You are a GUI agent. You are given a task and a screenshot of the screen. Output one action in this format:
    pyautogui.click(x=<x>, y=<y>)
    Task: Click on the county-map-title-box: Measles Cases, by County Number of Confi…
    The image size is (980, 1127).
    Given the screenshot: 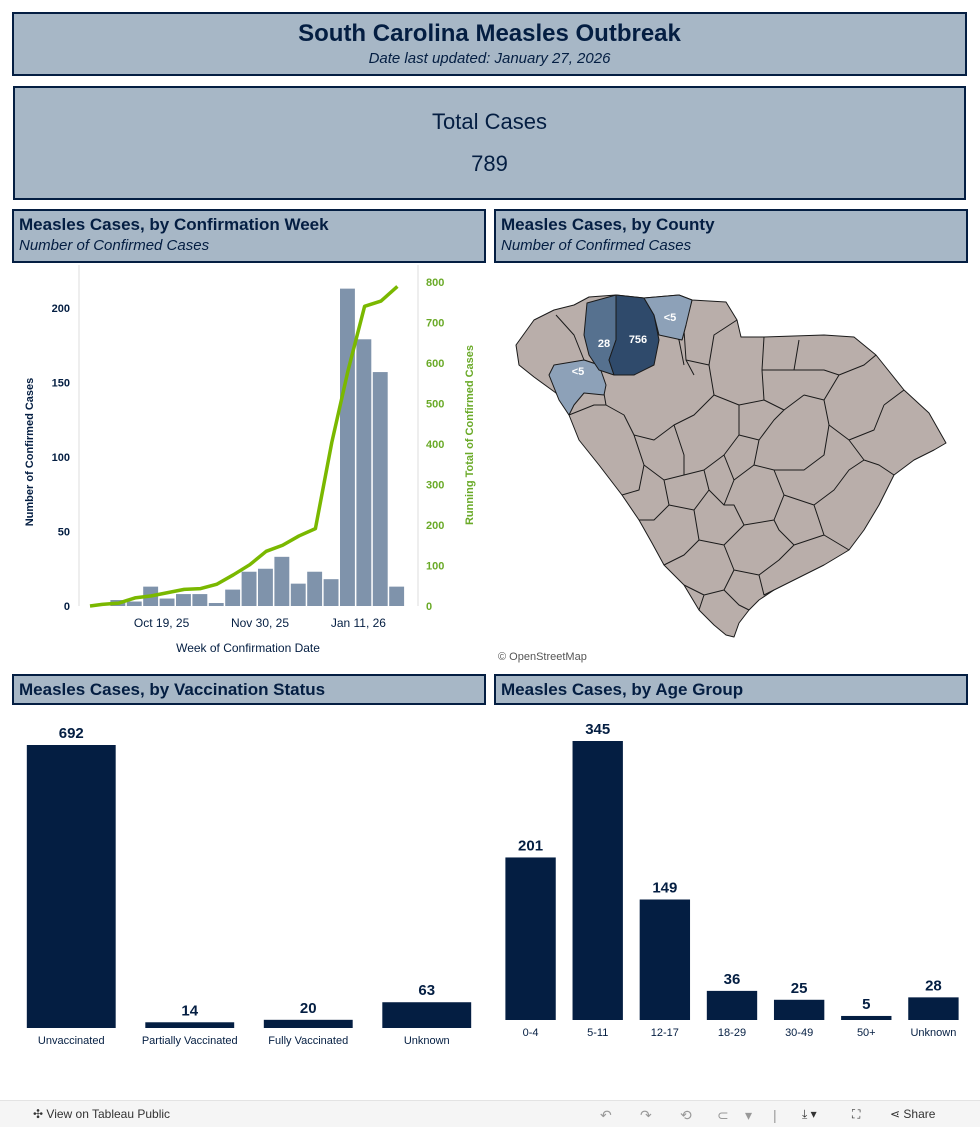 What is the action you would take?
    pyautogui.click(x=731, y=236)
    